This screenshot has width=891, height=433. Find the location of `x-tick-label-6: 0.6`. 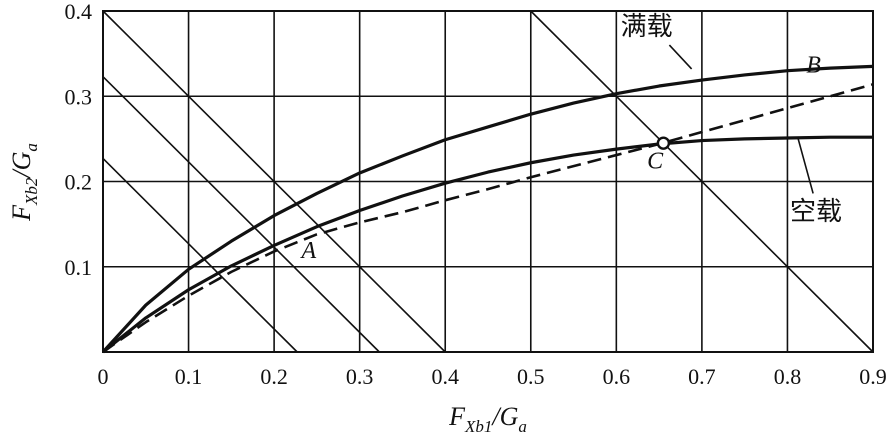

x-tick-label-6: 0.6 is located at coordinates (617, 376).